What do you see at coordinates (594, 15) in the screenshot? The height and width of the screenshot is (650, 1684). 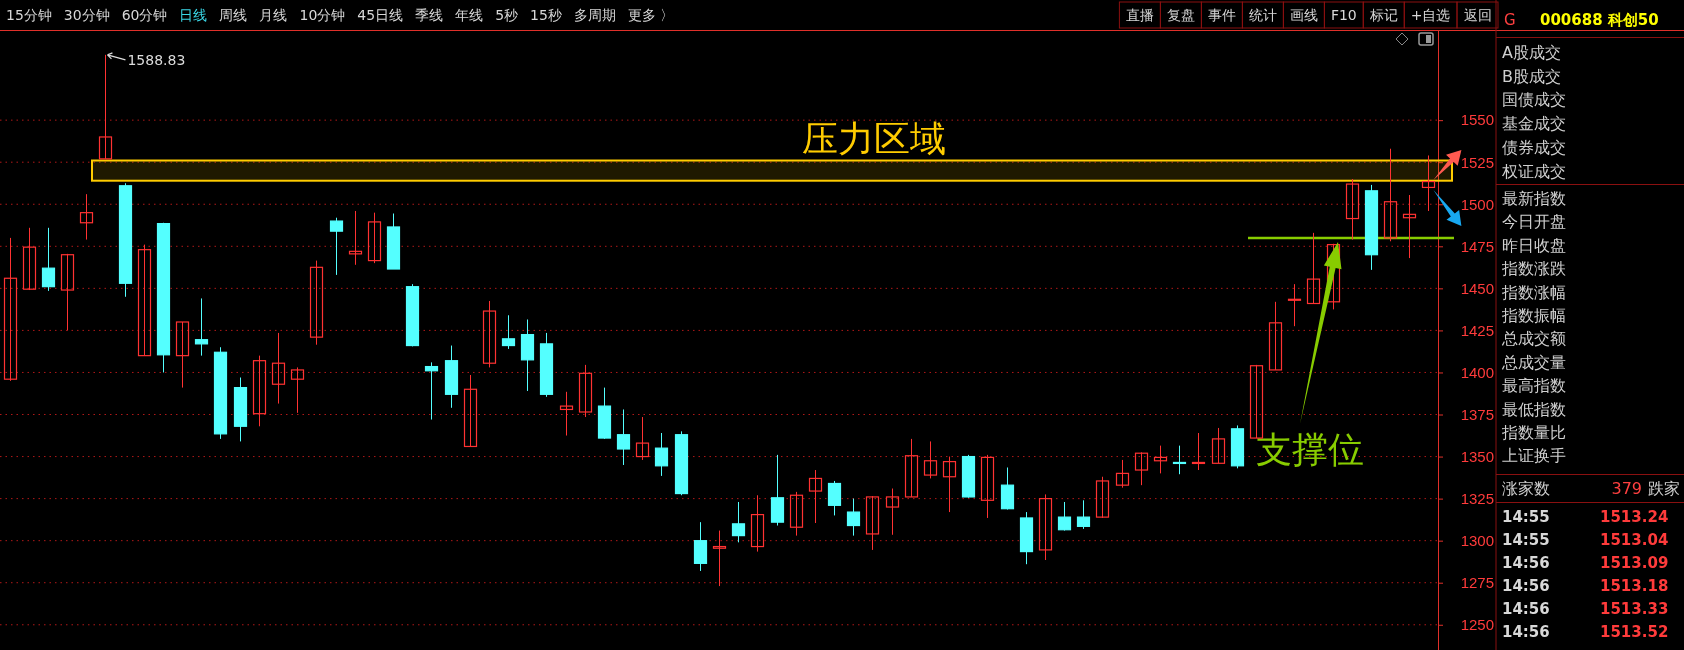 I see `text: 多周期` at bounding box center [594, 15].